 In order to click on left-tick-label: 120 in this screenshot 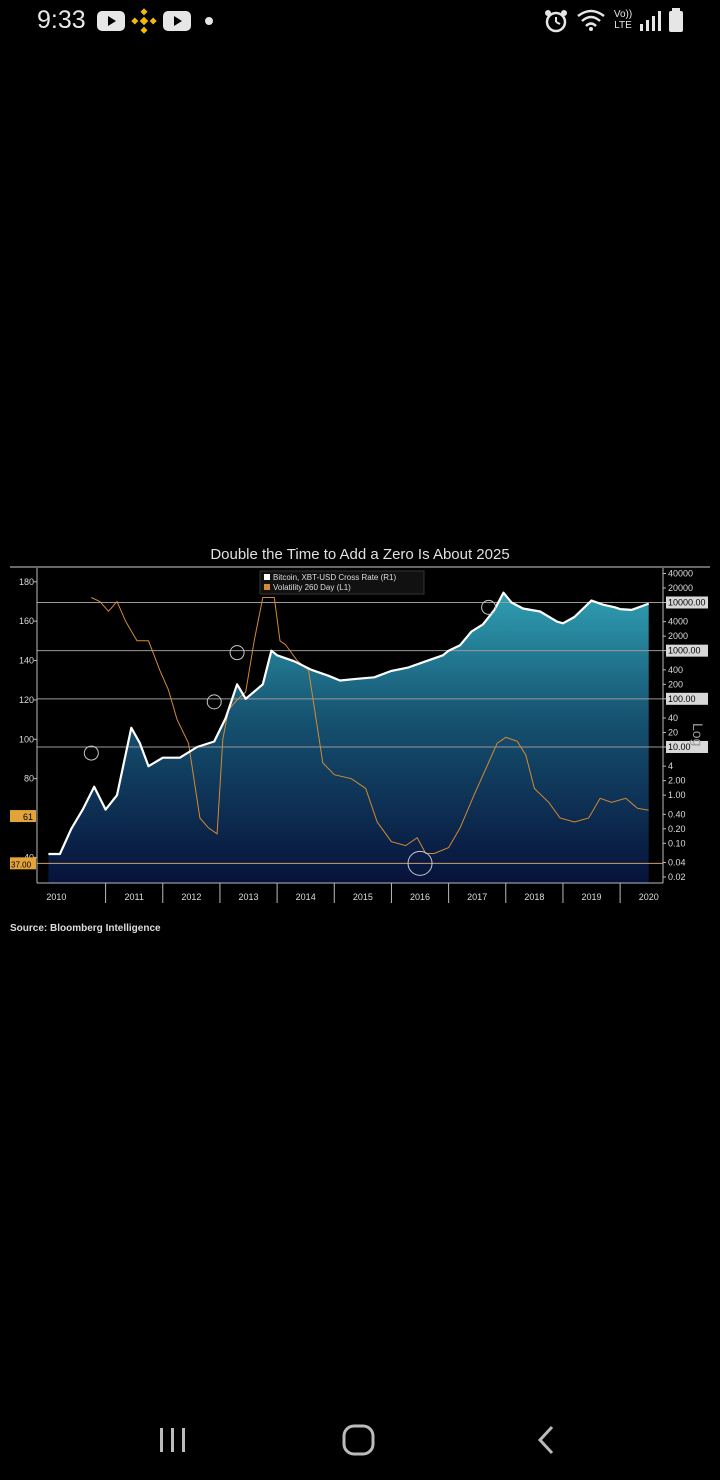, I will do `click(26, 700)`.